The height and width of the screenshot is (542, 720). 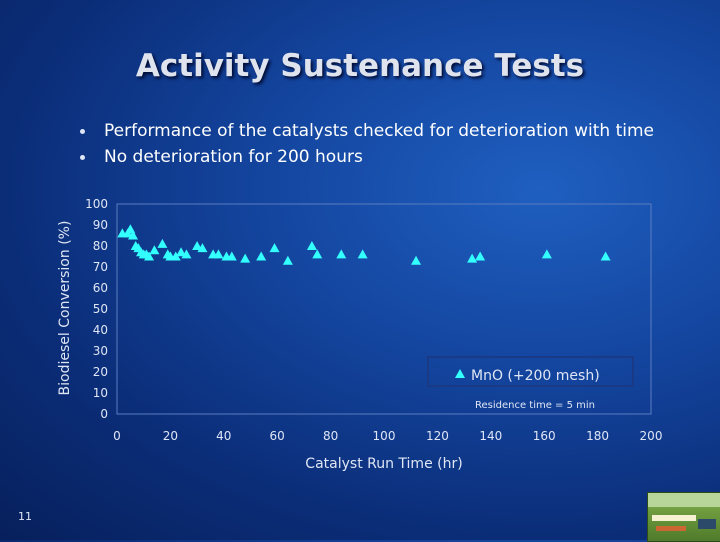 What do you see at coordinates (367, 157) in the screenshot?
I see `bullet-item: No deterioration for 200 hours` at bounding box center [367, 157].